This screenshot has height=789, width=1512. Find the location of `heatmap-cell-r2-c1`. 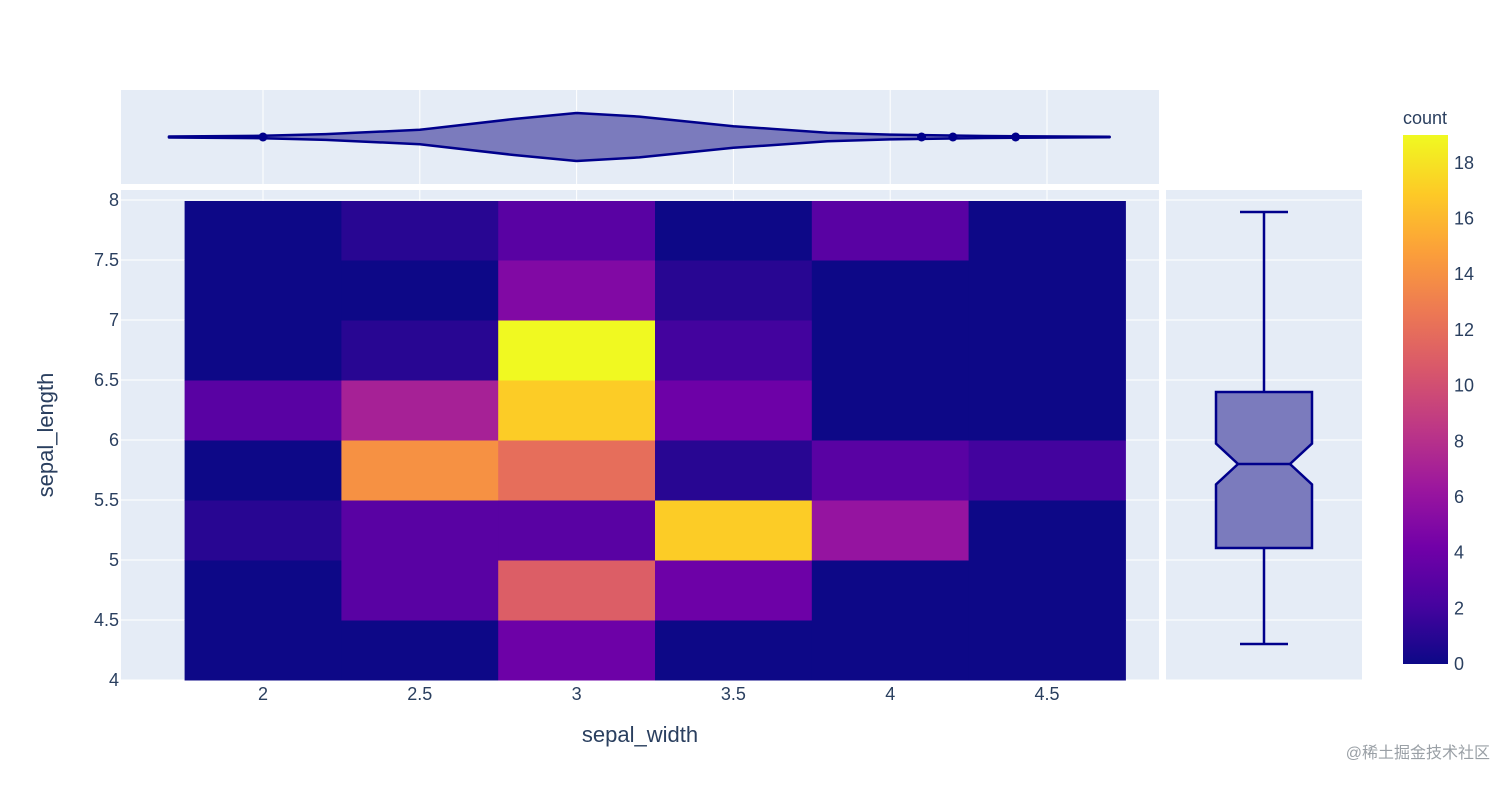

heatmap-cell-r2-c1 is located at coordinates (420, 530).